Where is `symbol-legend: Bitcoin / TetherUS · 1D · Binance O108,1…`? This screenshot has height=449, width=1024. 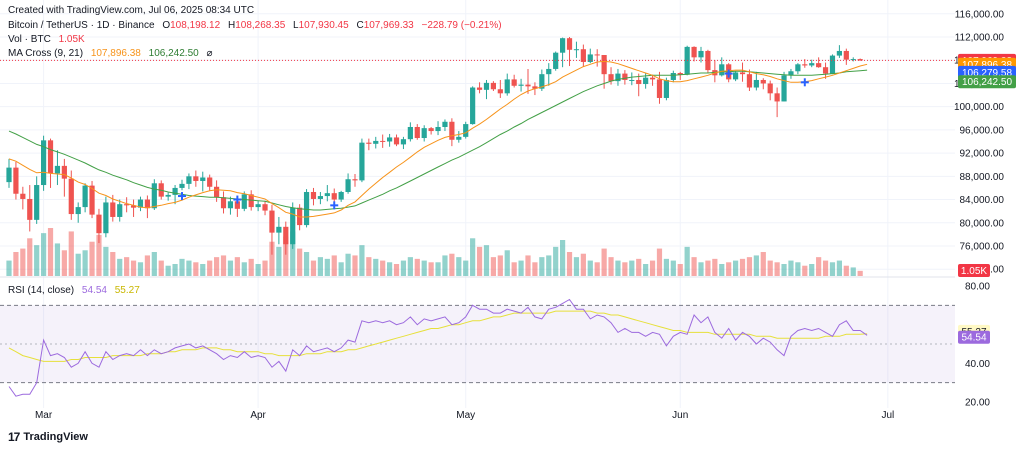 symbol-legend: Bitcoin / TetherUS · 1D · Binance O108,1… is located at coordinates (255, 25).